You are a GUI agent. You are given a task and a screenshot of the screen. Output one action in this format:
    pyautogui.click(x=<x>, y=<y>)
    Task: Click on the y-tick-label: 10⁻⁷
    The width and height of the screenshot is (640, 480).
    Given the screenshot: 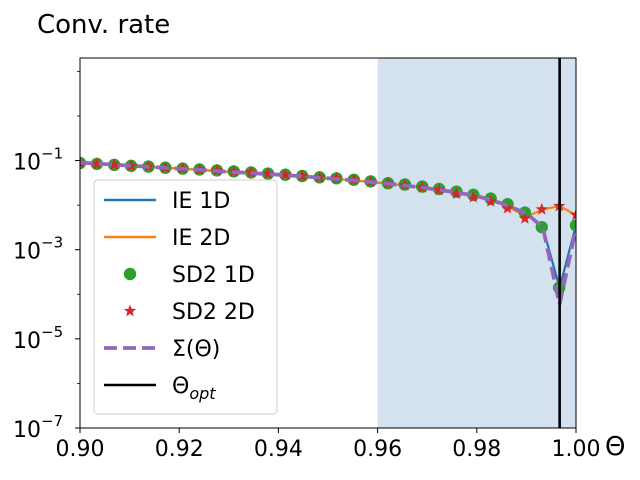 What is the action you would take?
    pyautogui.click(x=38, y=427)
    